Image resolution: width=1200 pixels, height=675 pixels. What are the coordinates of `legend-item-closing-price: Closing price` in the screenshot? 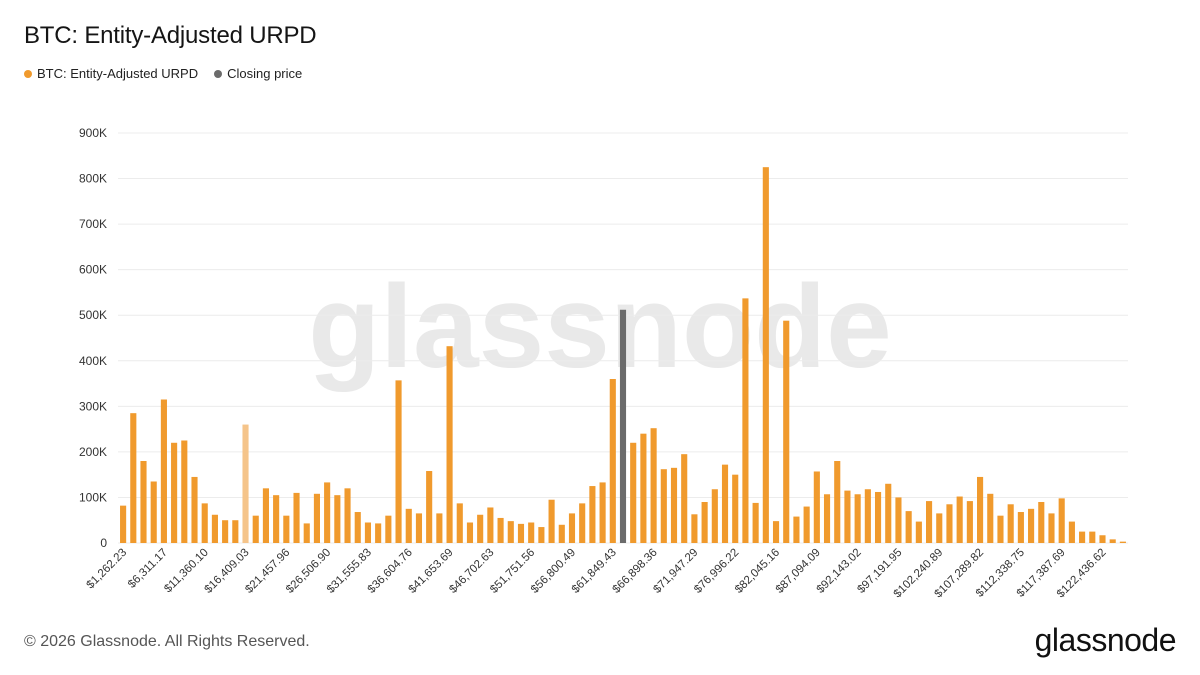 It's located at (258, 73).